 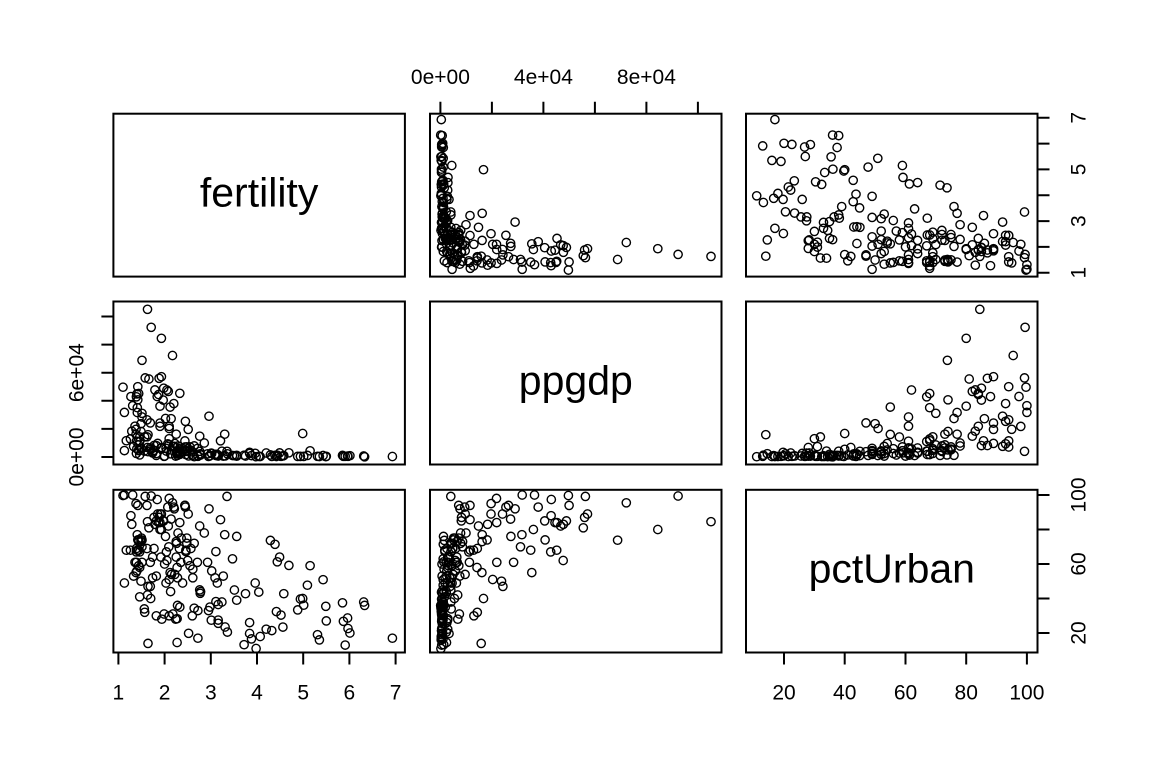 I want to click on svg-text: 4, so click(x=257, y=692).